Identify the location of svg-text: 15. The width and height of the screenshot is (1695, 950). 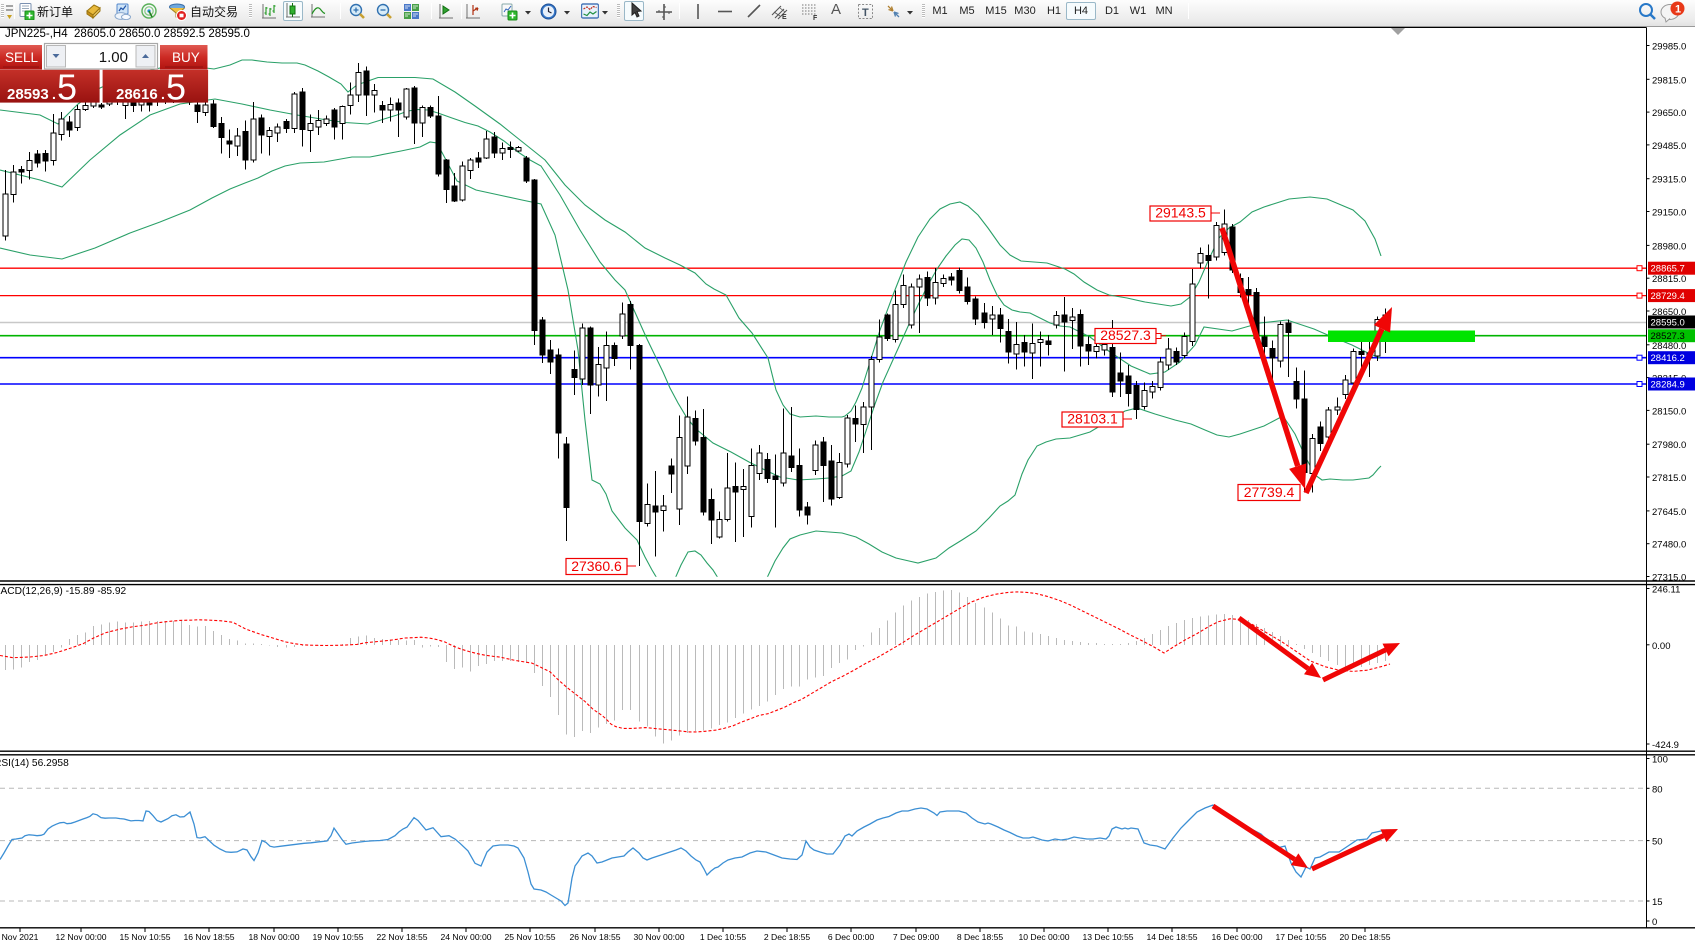
(1657, 902).